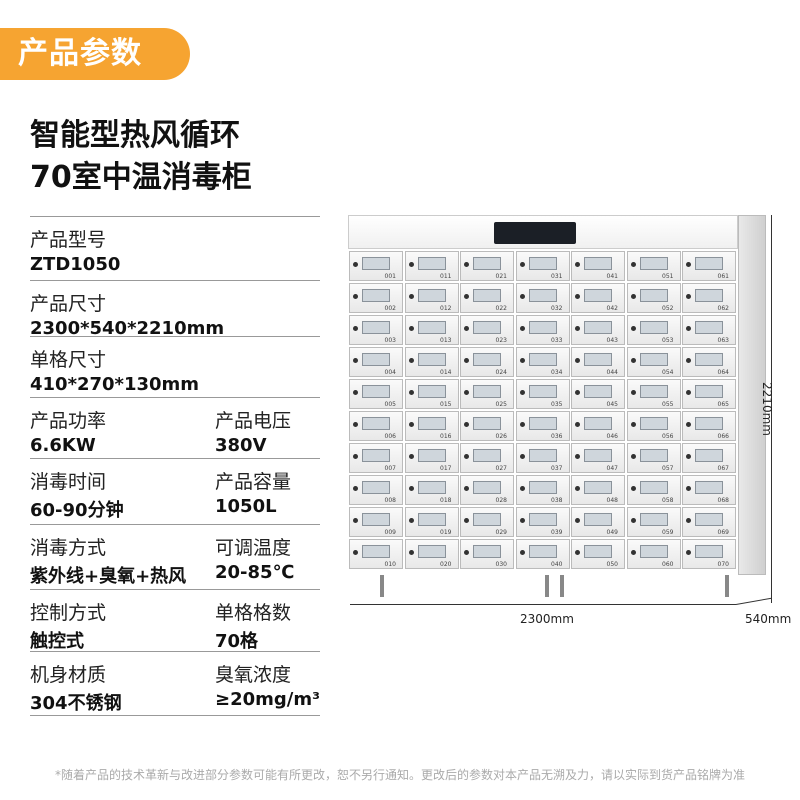 This screenshot has height=800, width=800. What do you see at coordinates (542, 426) in the screenshot?
I see `locker-door: 036` at bounding box center [542, 426].